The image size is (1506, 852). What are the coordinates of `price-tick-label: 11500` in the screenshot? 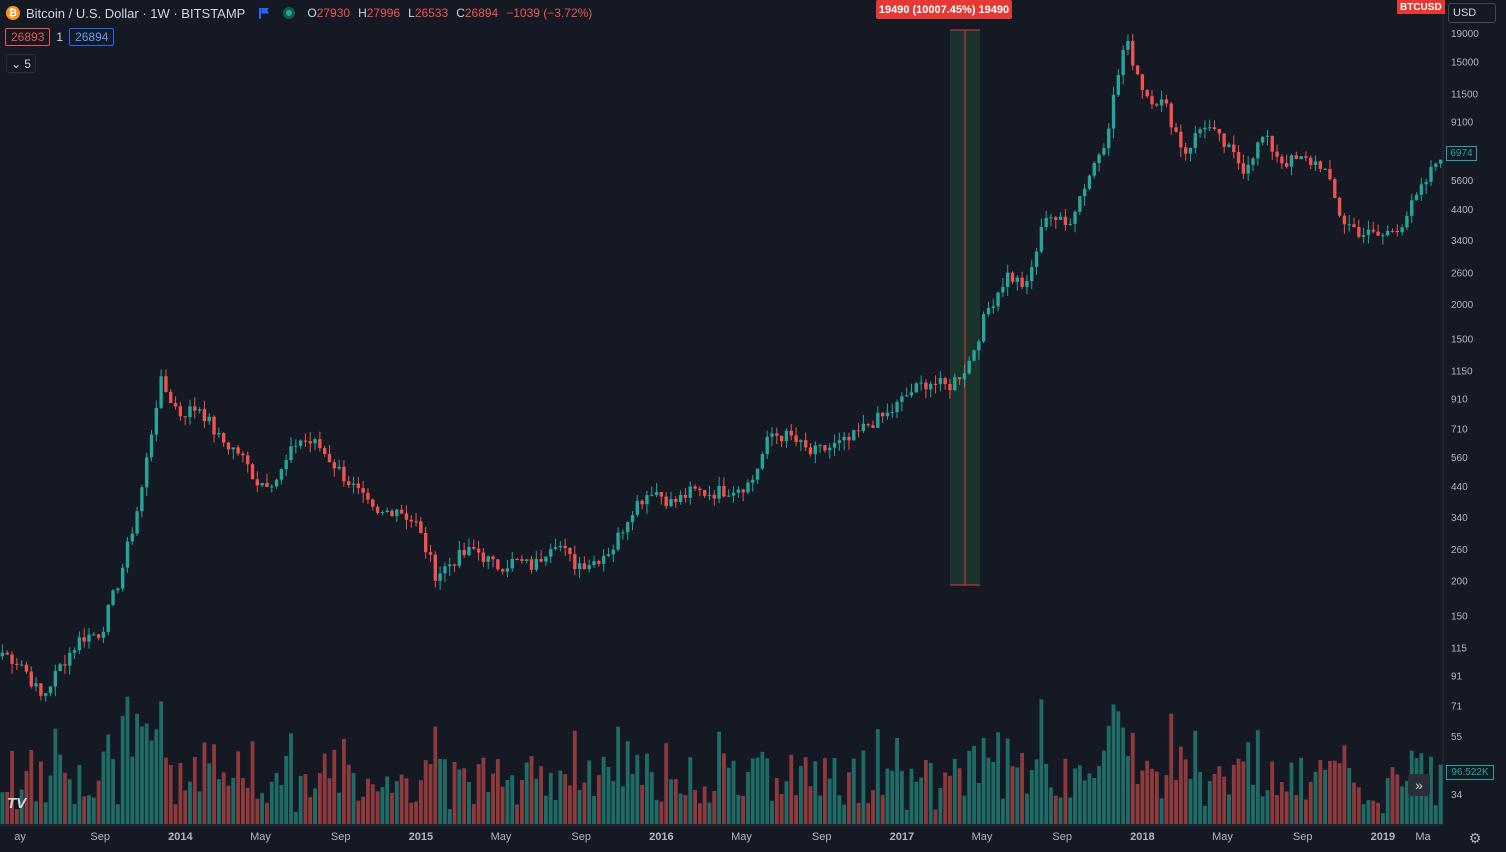 It's located at (1465, 94).